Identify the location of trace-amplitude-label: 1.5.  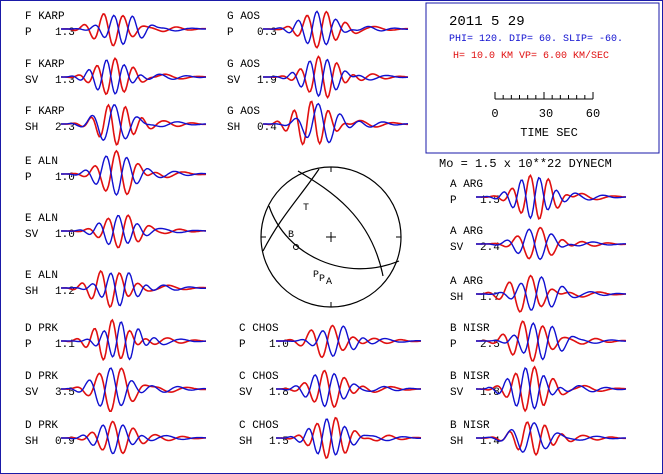
(279, 442).